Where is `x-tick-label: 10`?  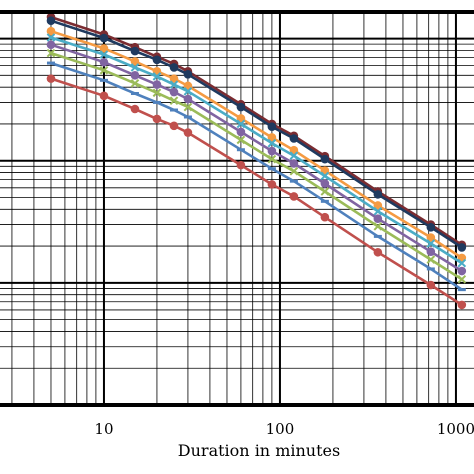
x-tick-label: 10 is located at coordinates (103, 429).